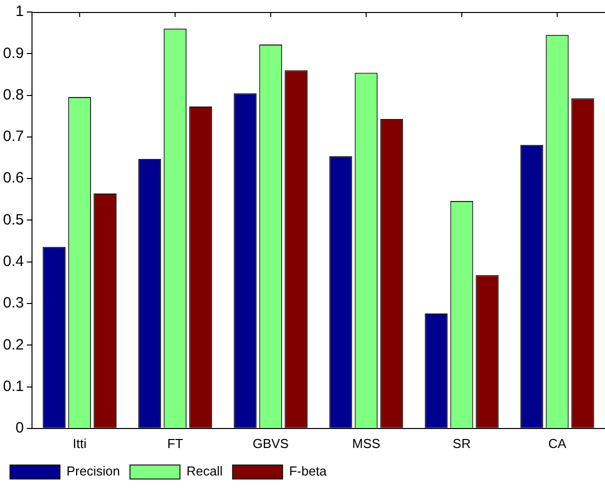 The height and width of the screenshot is (489, 605). What do you see at coordinates (308, 471) in the screenshot?
I see `legend-label: F-beta` at bounding box center [308, 471].